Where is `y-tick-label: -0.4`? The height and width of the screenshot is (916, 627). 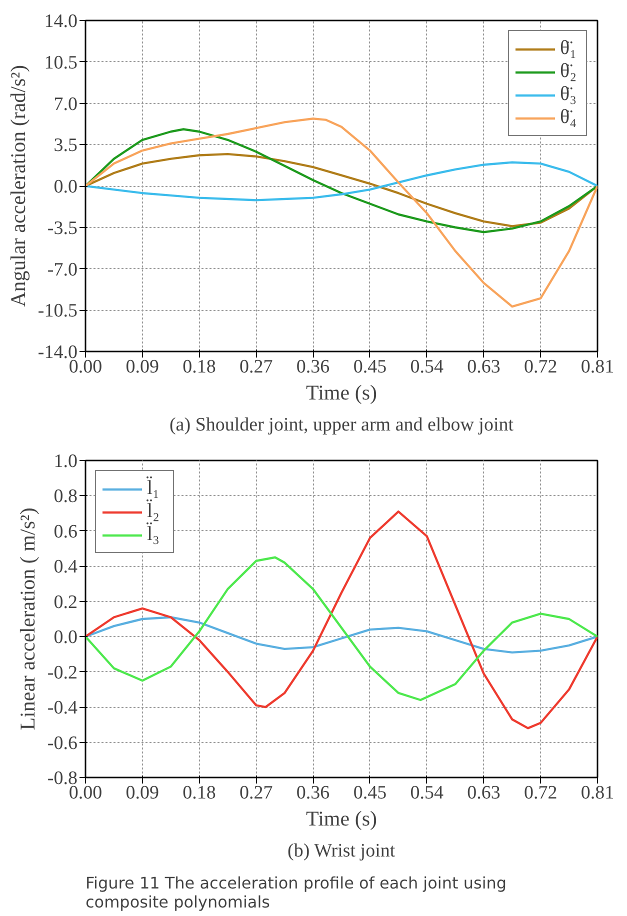
y-tick-label: -0.4 is located at coordinates (62, 708).